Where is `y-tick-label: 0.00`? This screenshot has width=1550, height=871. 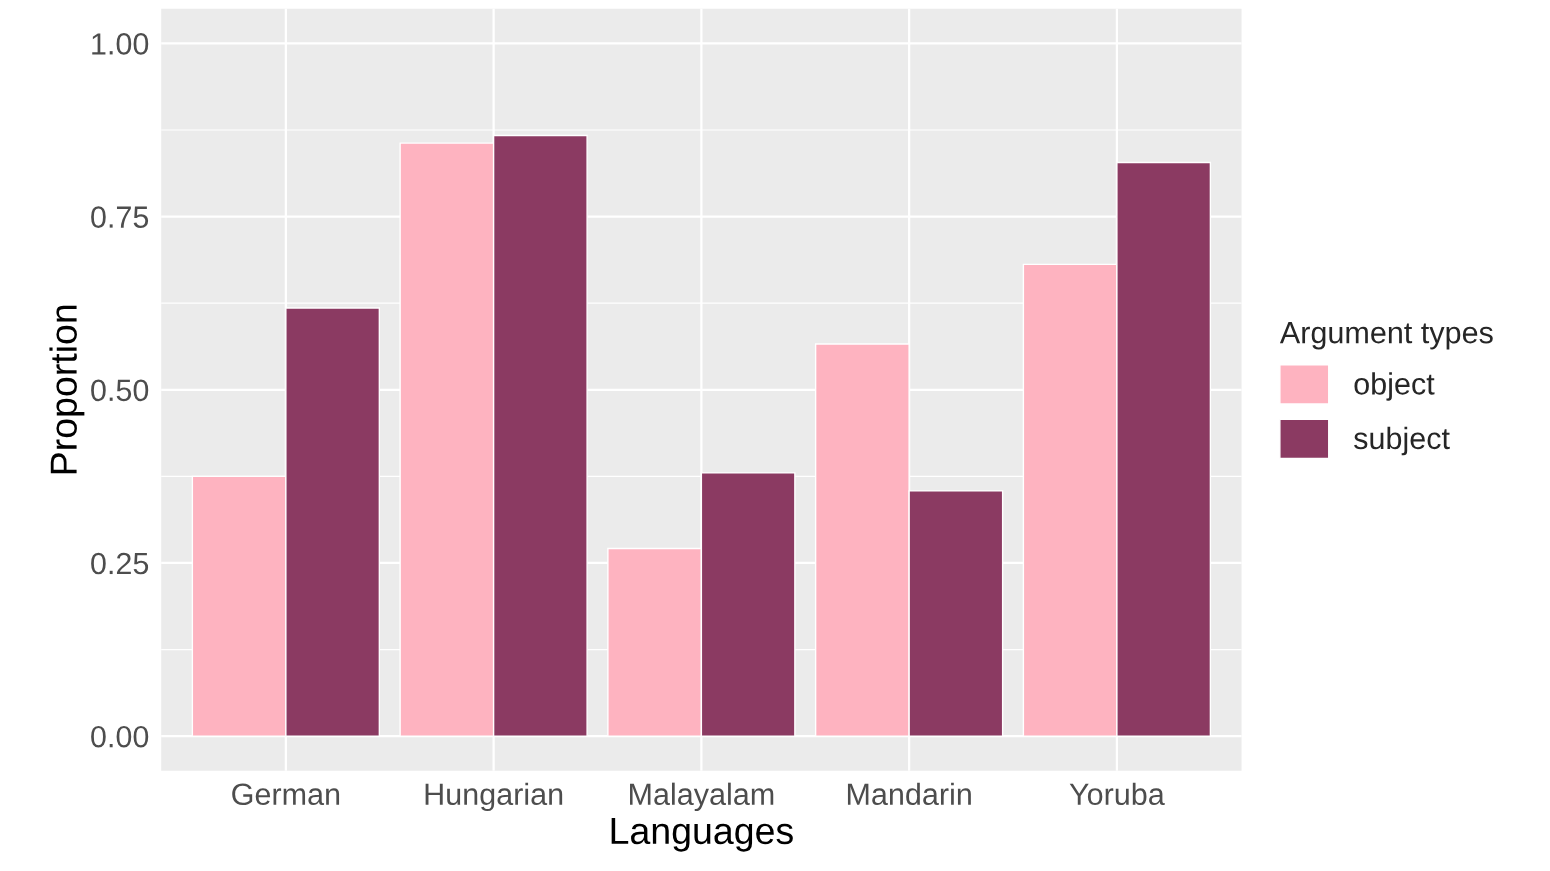 y-tick-label: 0.00 is located at coordinates (120, 736).